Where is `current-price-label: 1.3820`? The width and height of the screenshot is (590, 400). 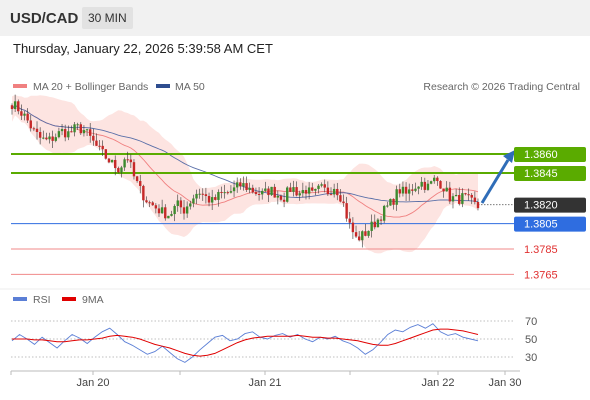
current-price-label: 1.3820 is located at coordinates (541, 206).